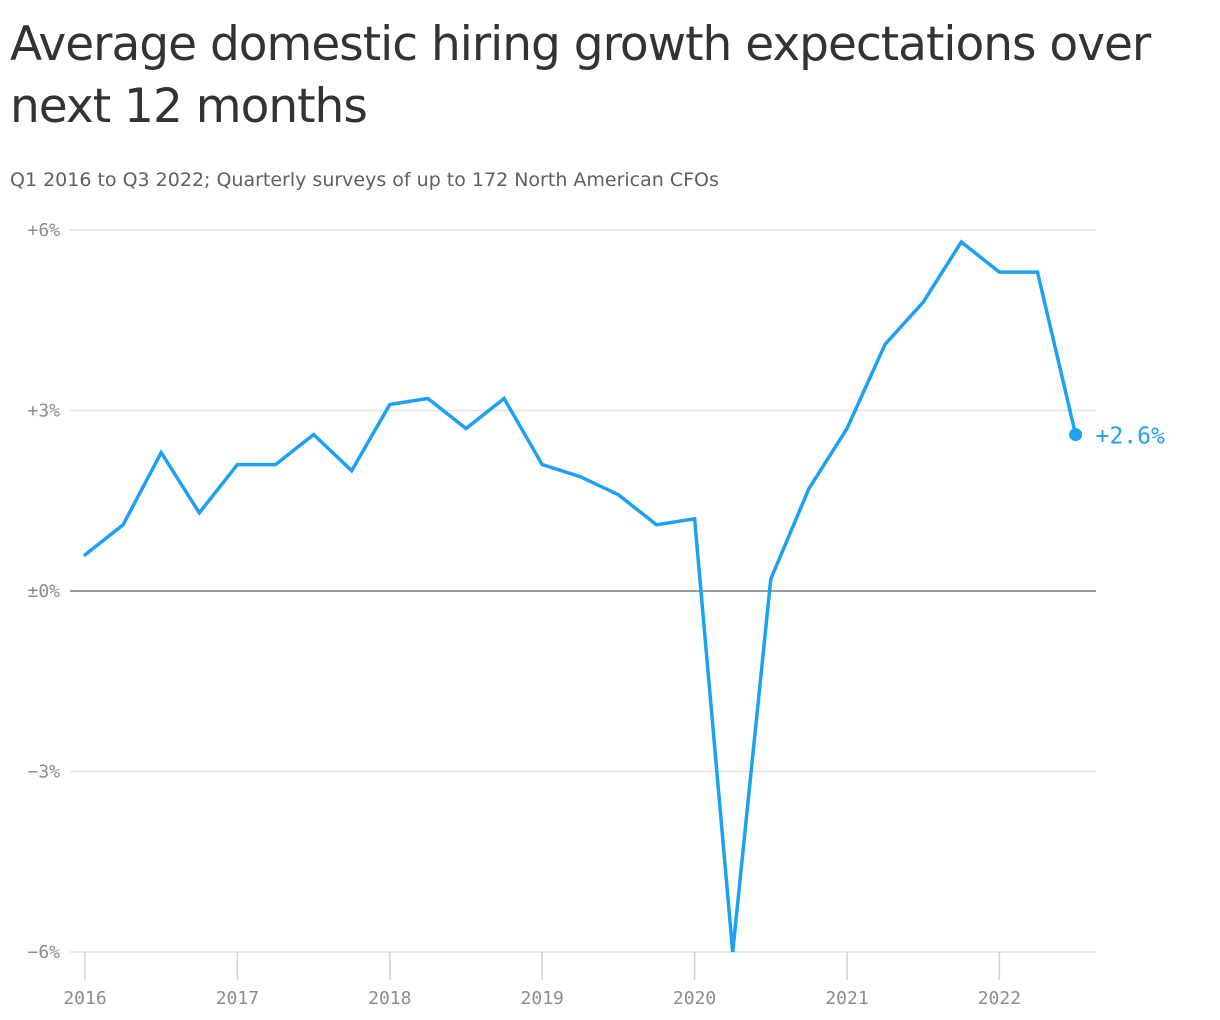 This screenshot has width=1220, height=1020. I want to click on x-tick-label: 2021, so click(846, 998).